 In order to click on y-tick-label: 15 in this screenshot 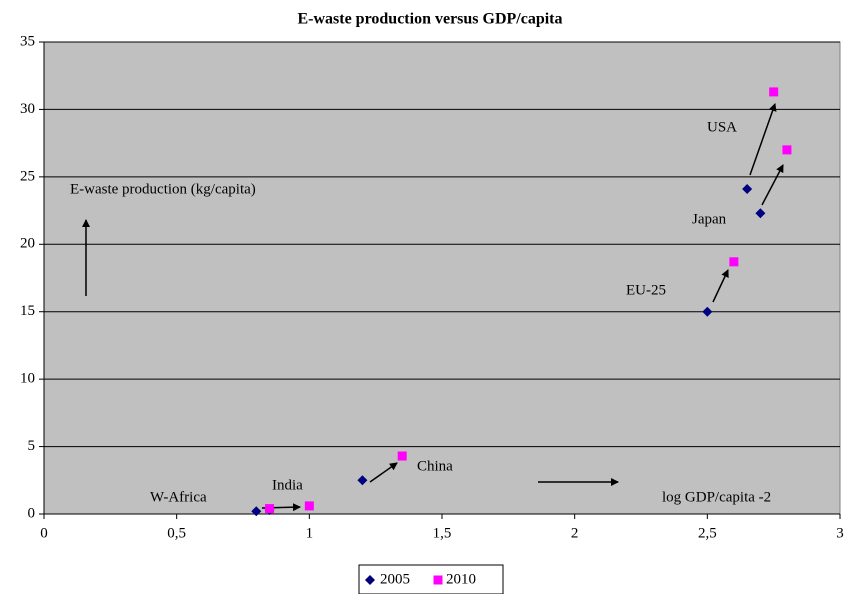, I will do `click(27, 311)`.